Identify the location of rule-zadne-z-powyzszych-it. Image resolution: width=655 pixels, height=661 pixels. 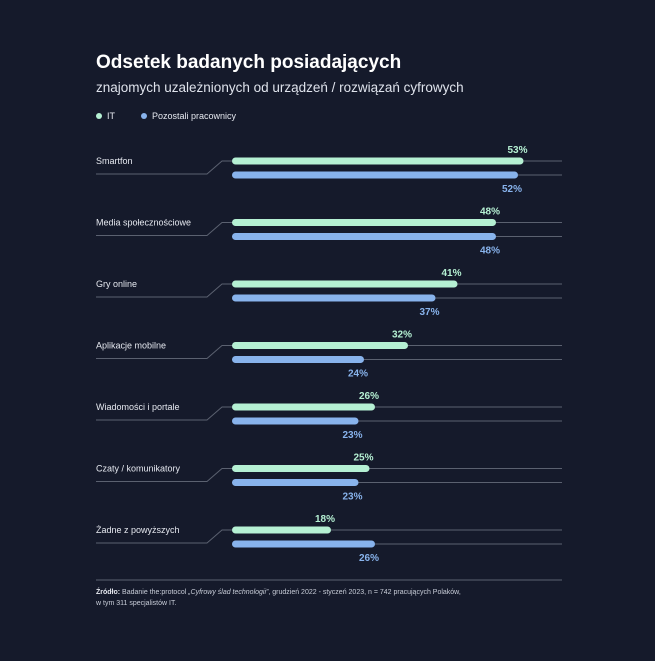
(329, 536).